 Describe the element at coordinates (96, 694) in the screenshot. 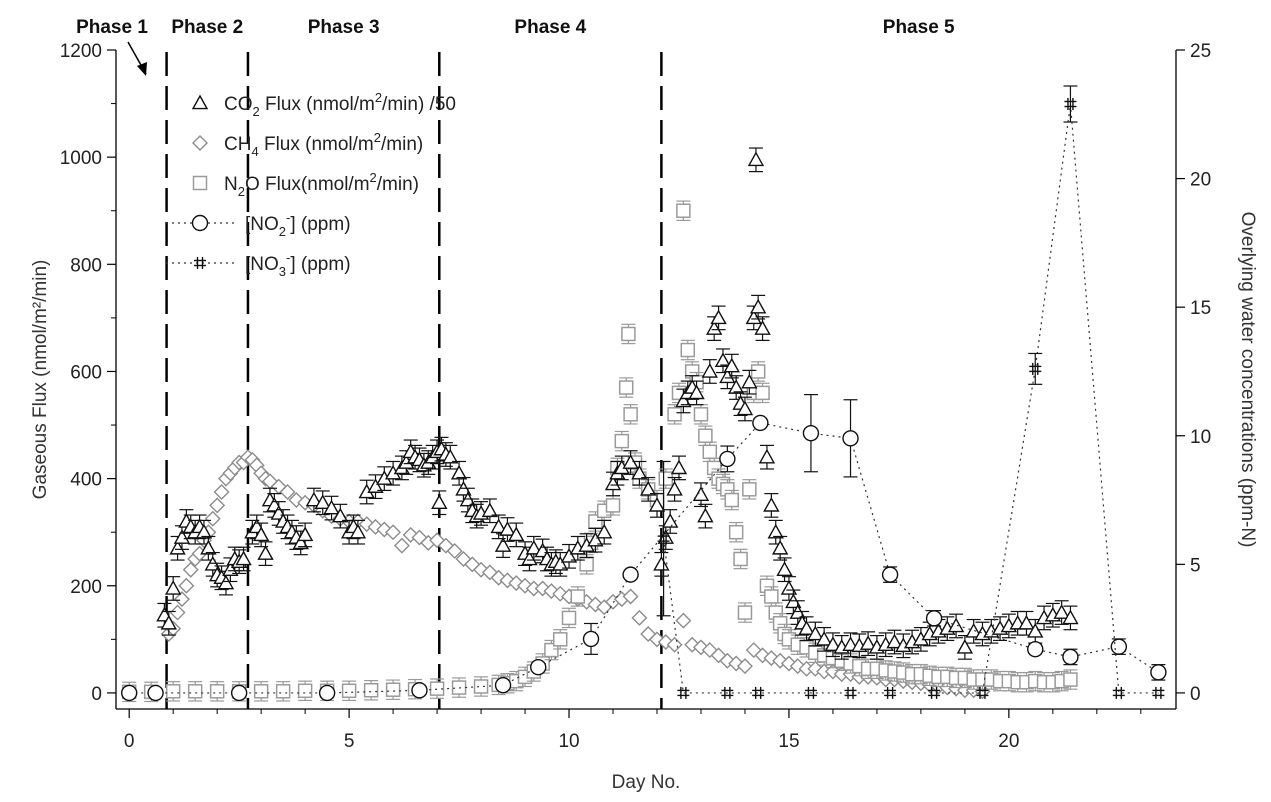

I see `y-left-tick-label: 0` at that location.